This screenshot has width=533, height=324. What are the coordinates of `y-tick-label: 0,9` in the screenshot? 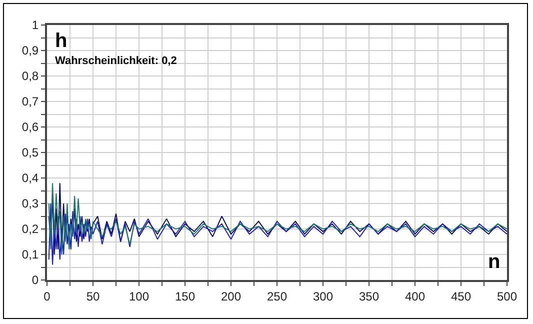 It's located at (30, 51).